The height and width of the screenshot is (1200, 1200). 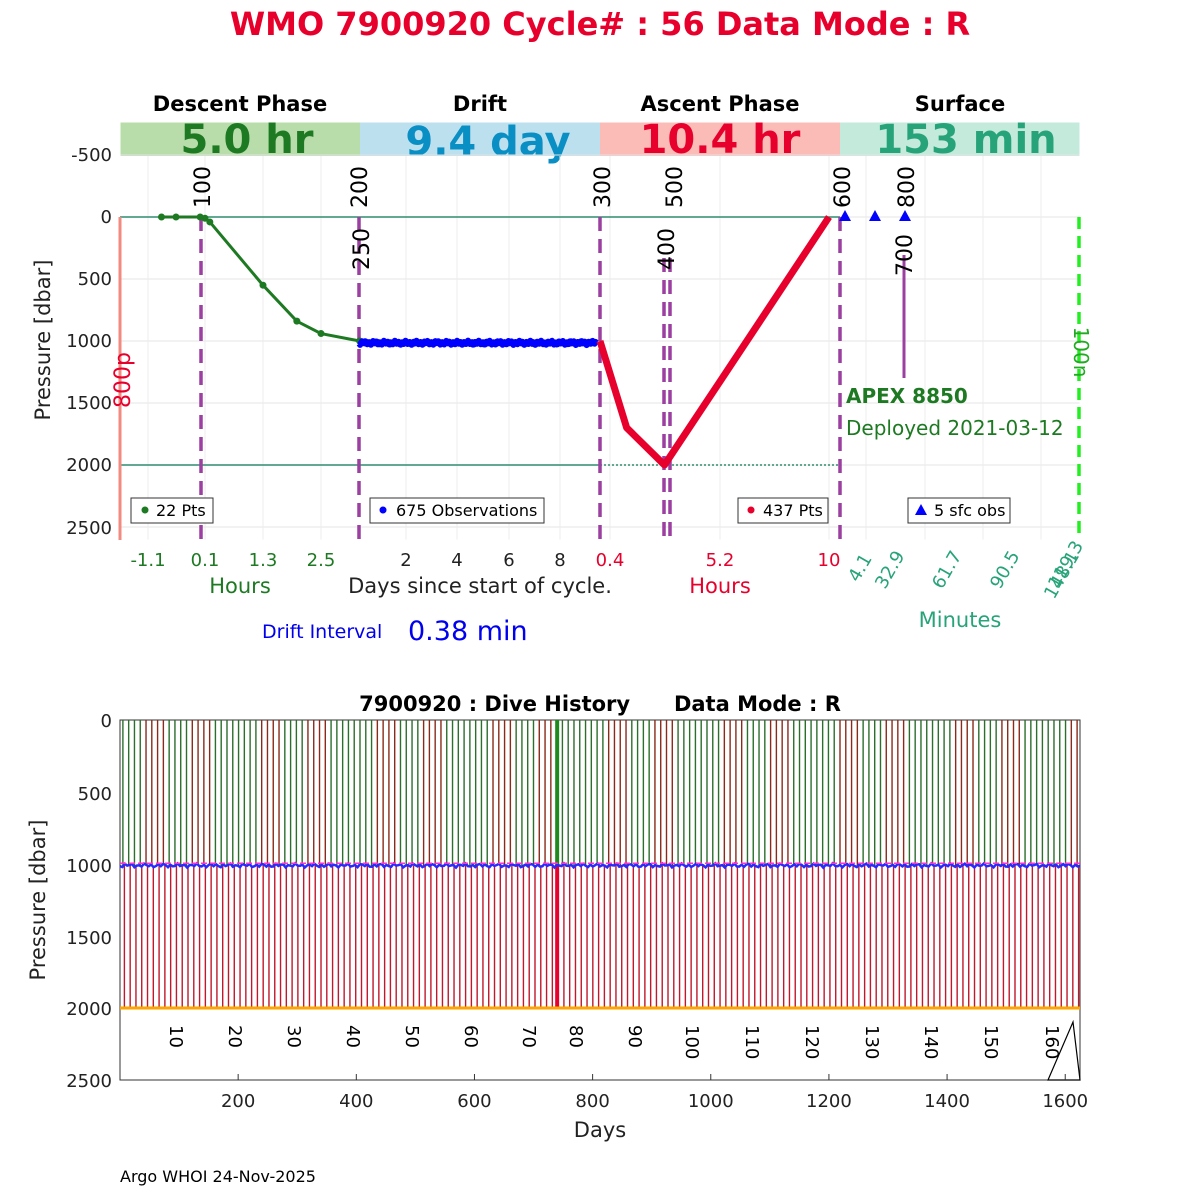 I want to click on drift-interval-value: 0.38 min, so click(x=468, y=631).